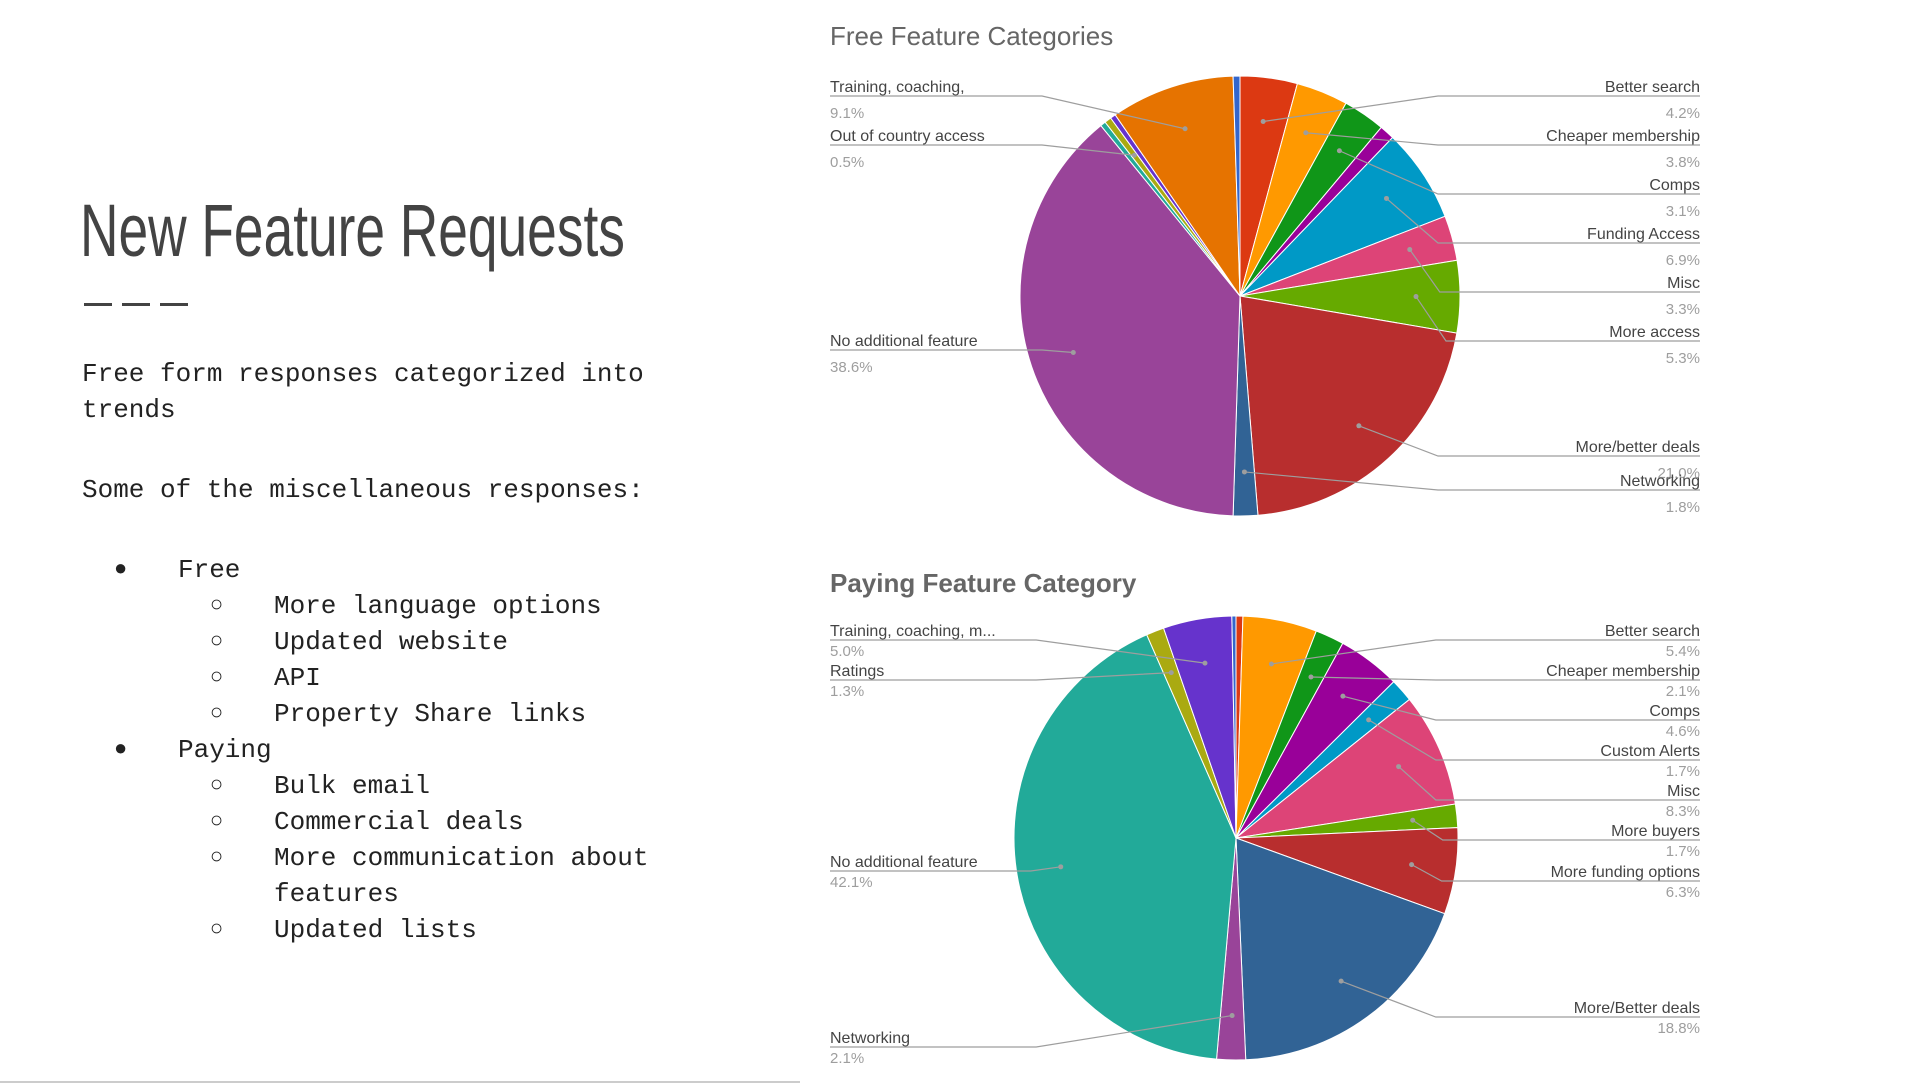  What do you see at coordinates (851, 367) in the screenshot?
I see `slice-percent: 38.6%` at bounding box center [851, 367].